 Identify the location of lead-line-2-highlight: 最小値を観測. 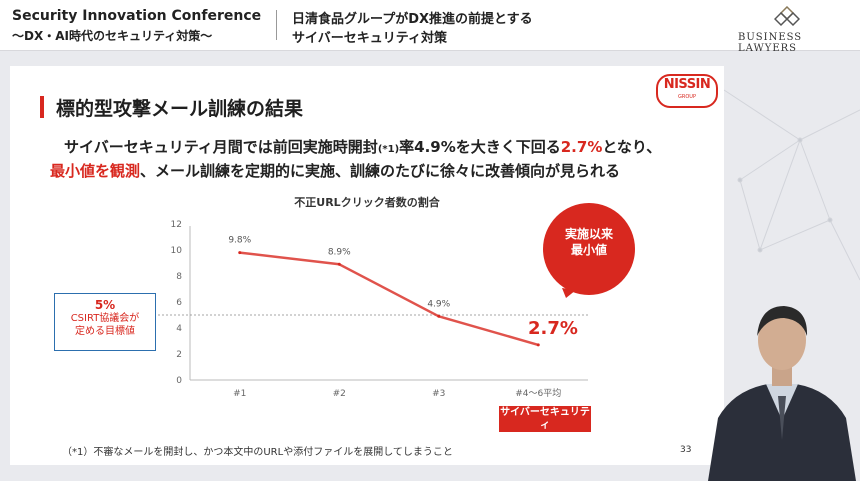
(95, 171).